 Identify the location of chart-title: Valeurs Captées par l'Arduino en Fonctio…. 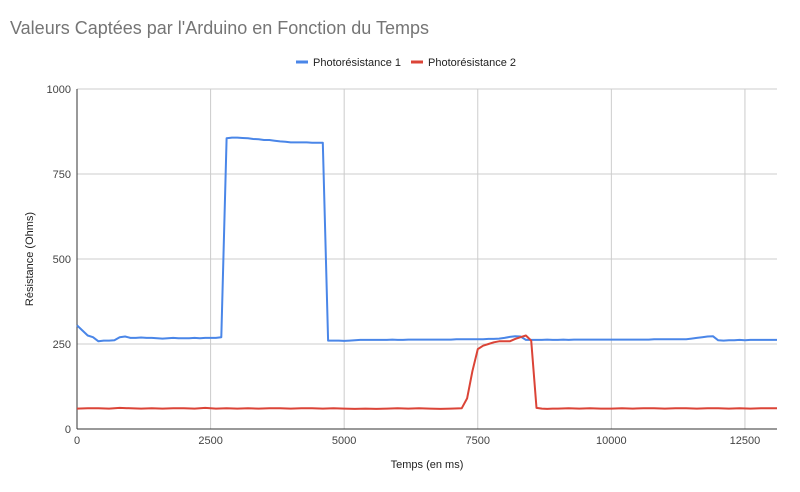
(220, 28).